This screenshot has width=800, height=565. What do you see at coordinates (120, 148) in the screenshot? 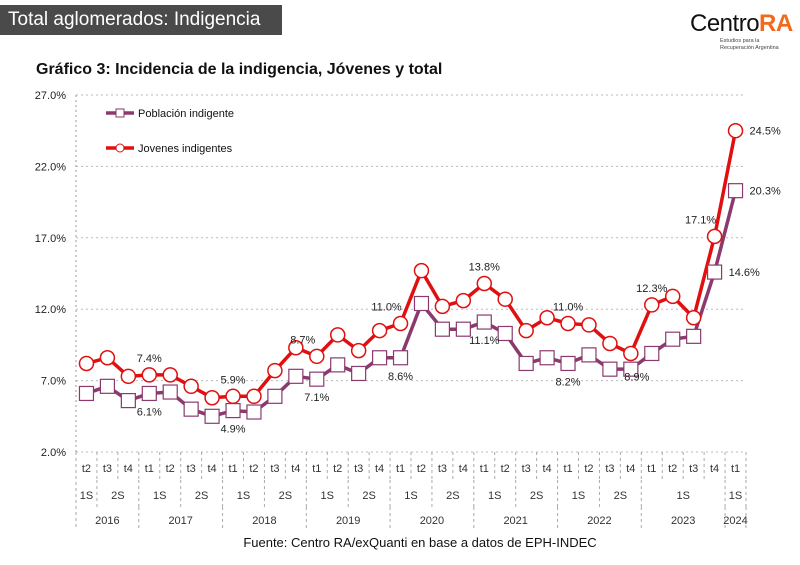
I see `legend-circle-marker` at bounding box center [120, 148].